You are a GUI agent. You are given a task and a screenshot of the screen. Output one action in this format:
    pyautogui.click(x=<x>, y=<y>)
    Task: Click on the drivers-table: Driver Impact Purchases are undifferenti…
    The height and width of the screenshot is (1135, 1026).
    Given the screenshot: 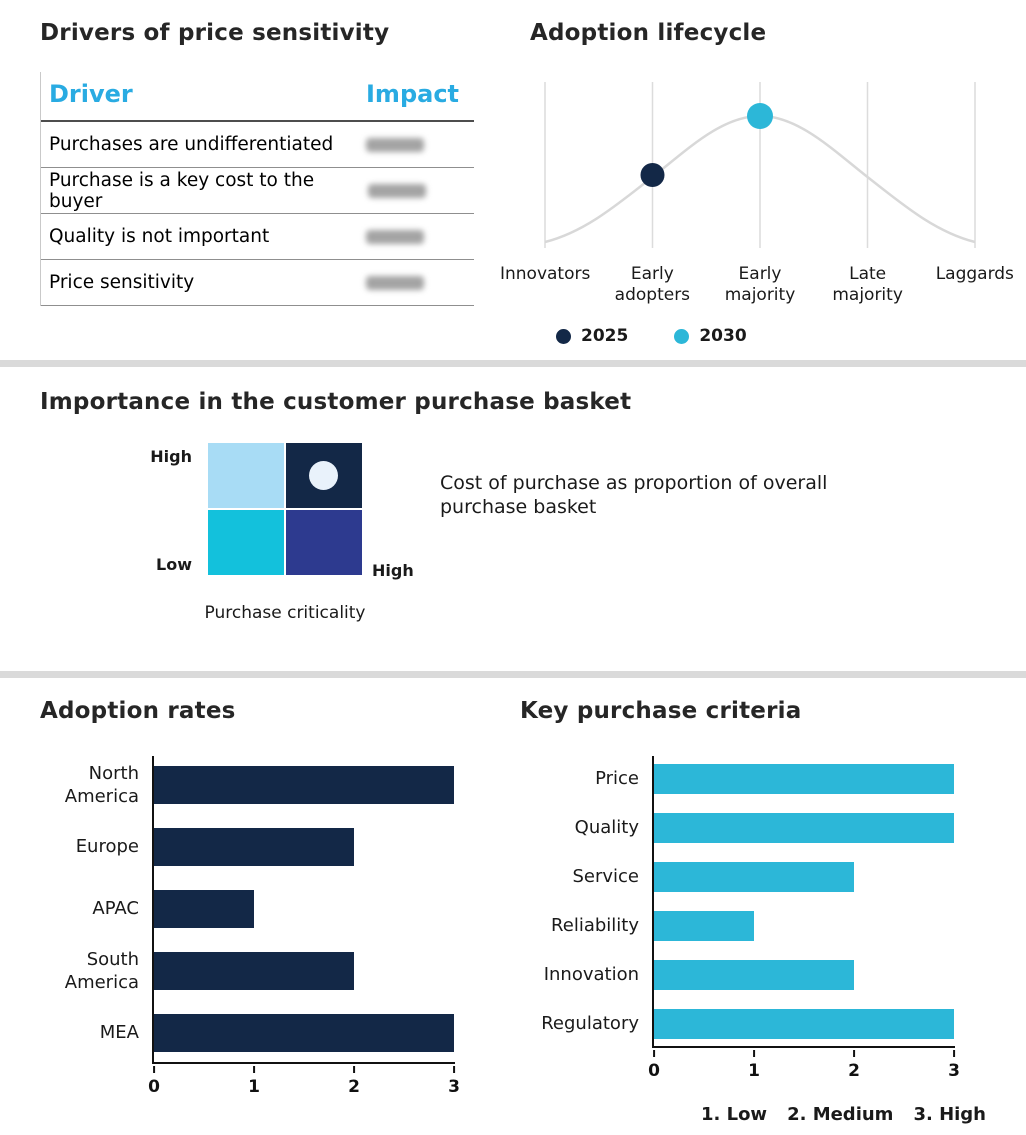 What is the action you would take?
    pyautogui.click(x=257, y=189)
    